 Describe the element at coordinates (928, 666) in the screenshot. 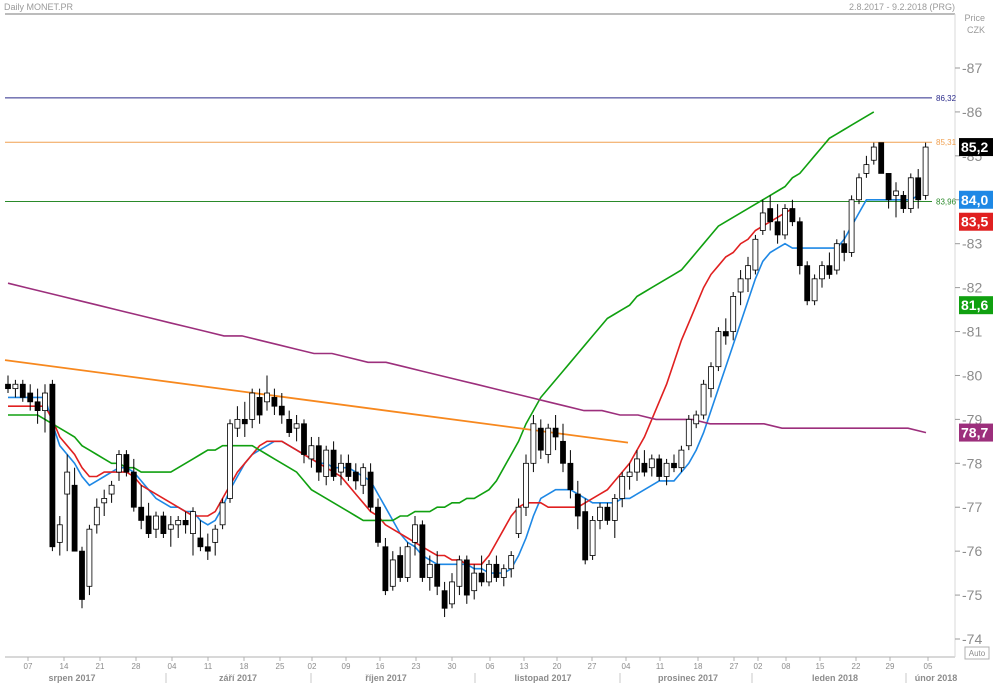

I see `x-tick-label: 05` at that location.